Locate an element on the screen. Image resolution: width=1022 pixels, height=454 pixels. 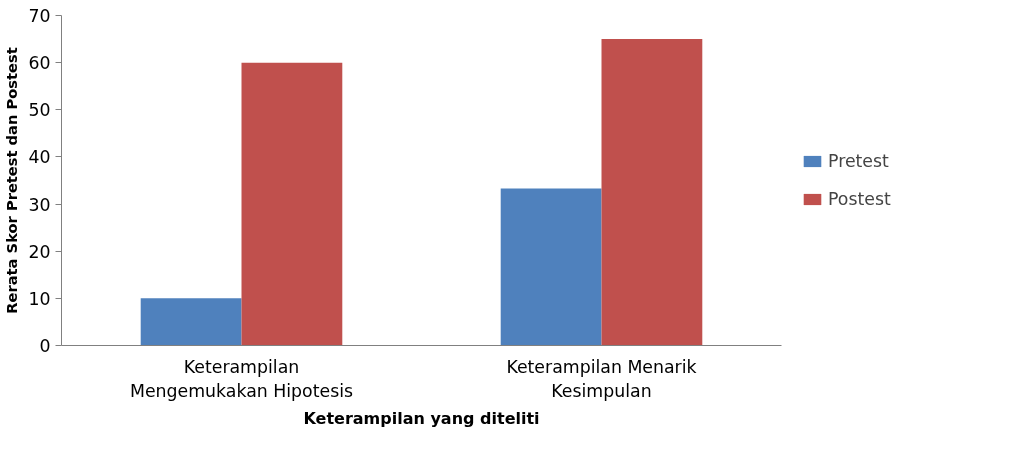
x-tick-label: Keterampilan Mengemukakan Hipotesis is located at coordinates (241, 378).